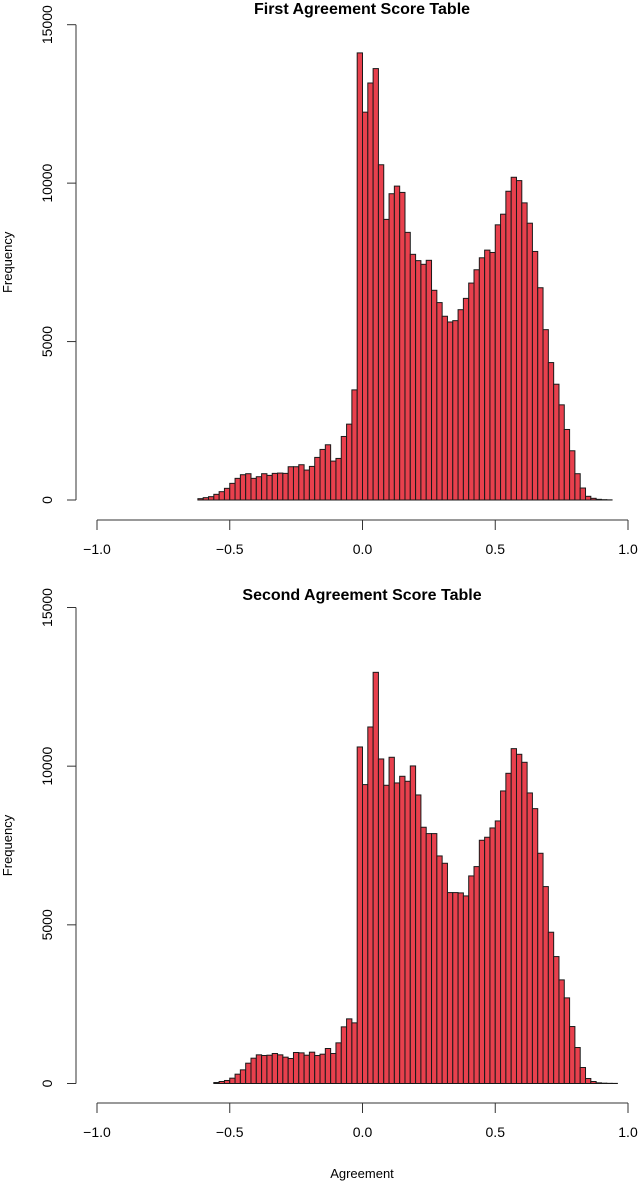  I want to click on y-tick-label: 15000, so click(47, 607).